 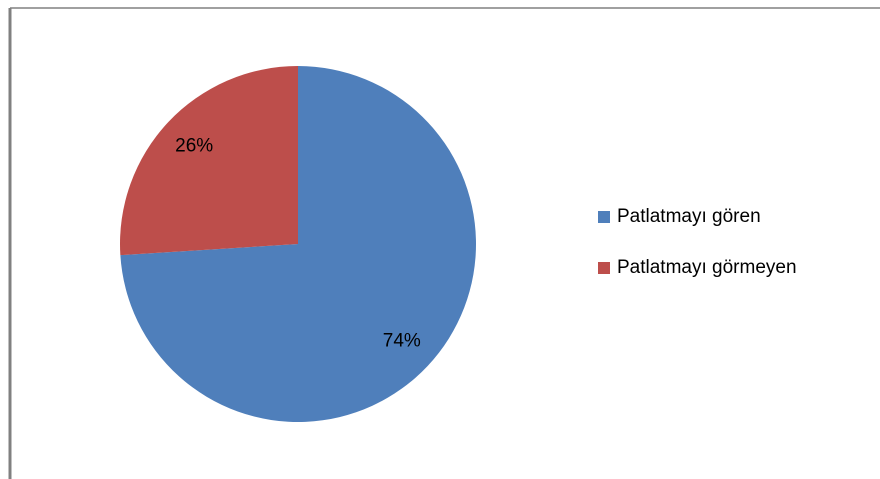 I want to click on data-label: 26%, so click(x=194, y=146).